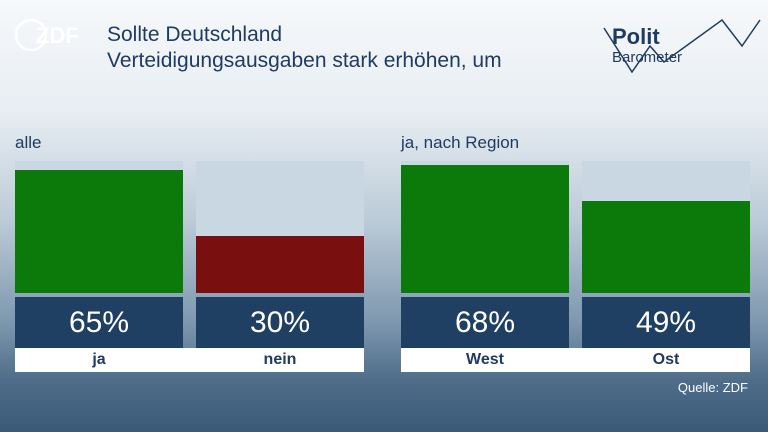 The height and width of the screenshot is (432, 768). I want to click on bar-west, so click(485, 228).